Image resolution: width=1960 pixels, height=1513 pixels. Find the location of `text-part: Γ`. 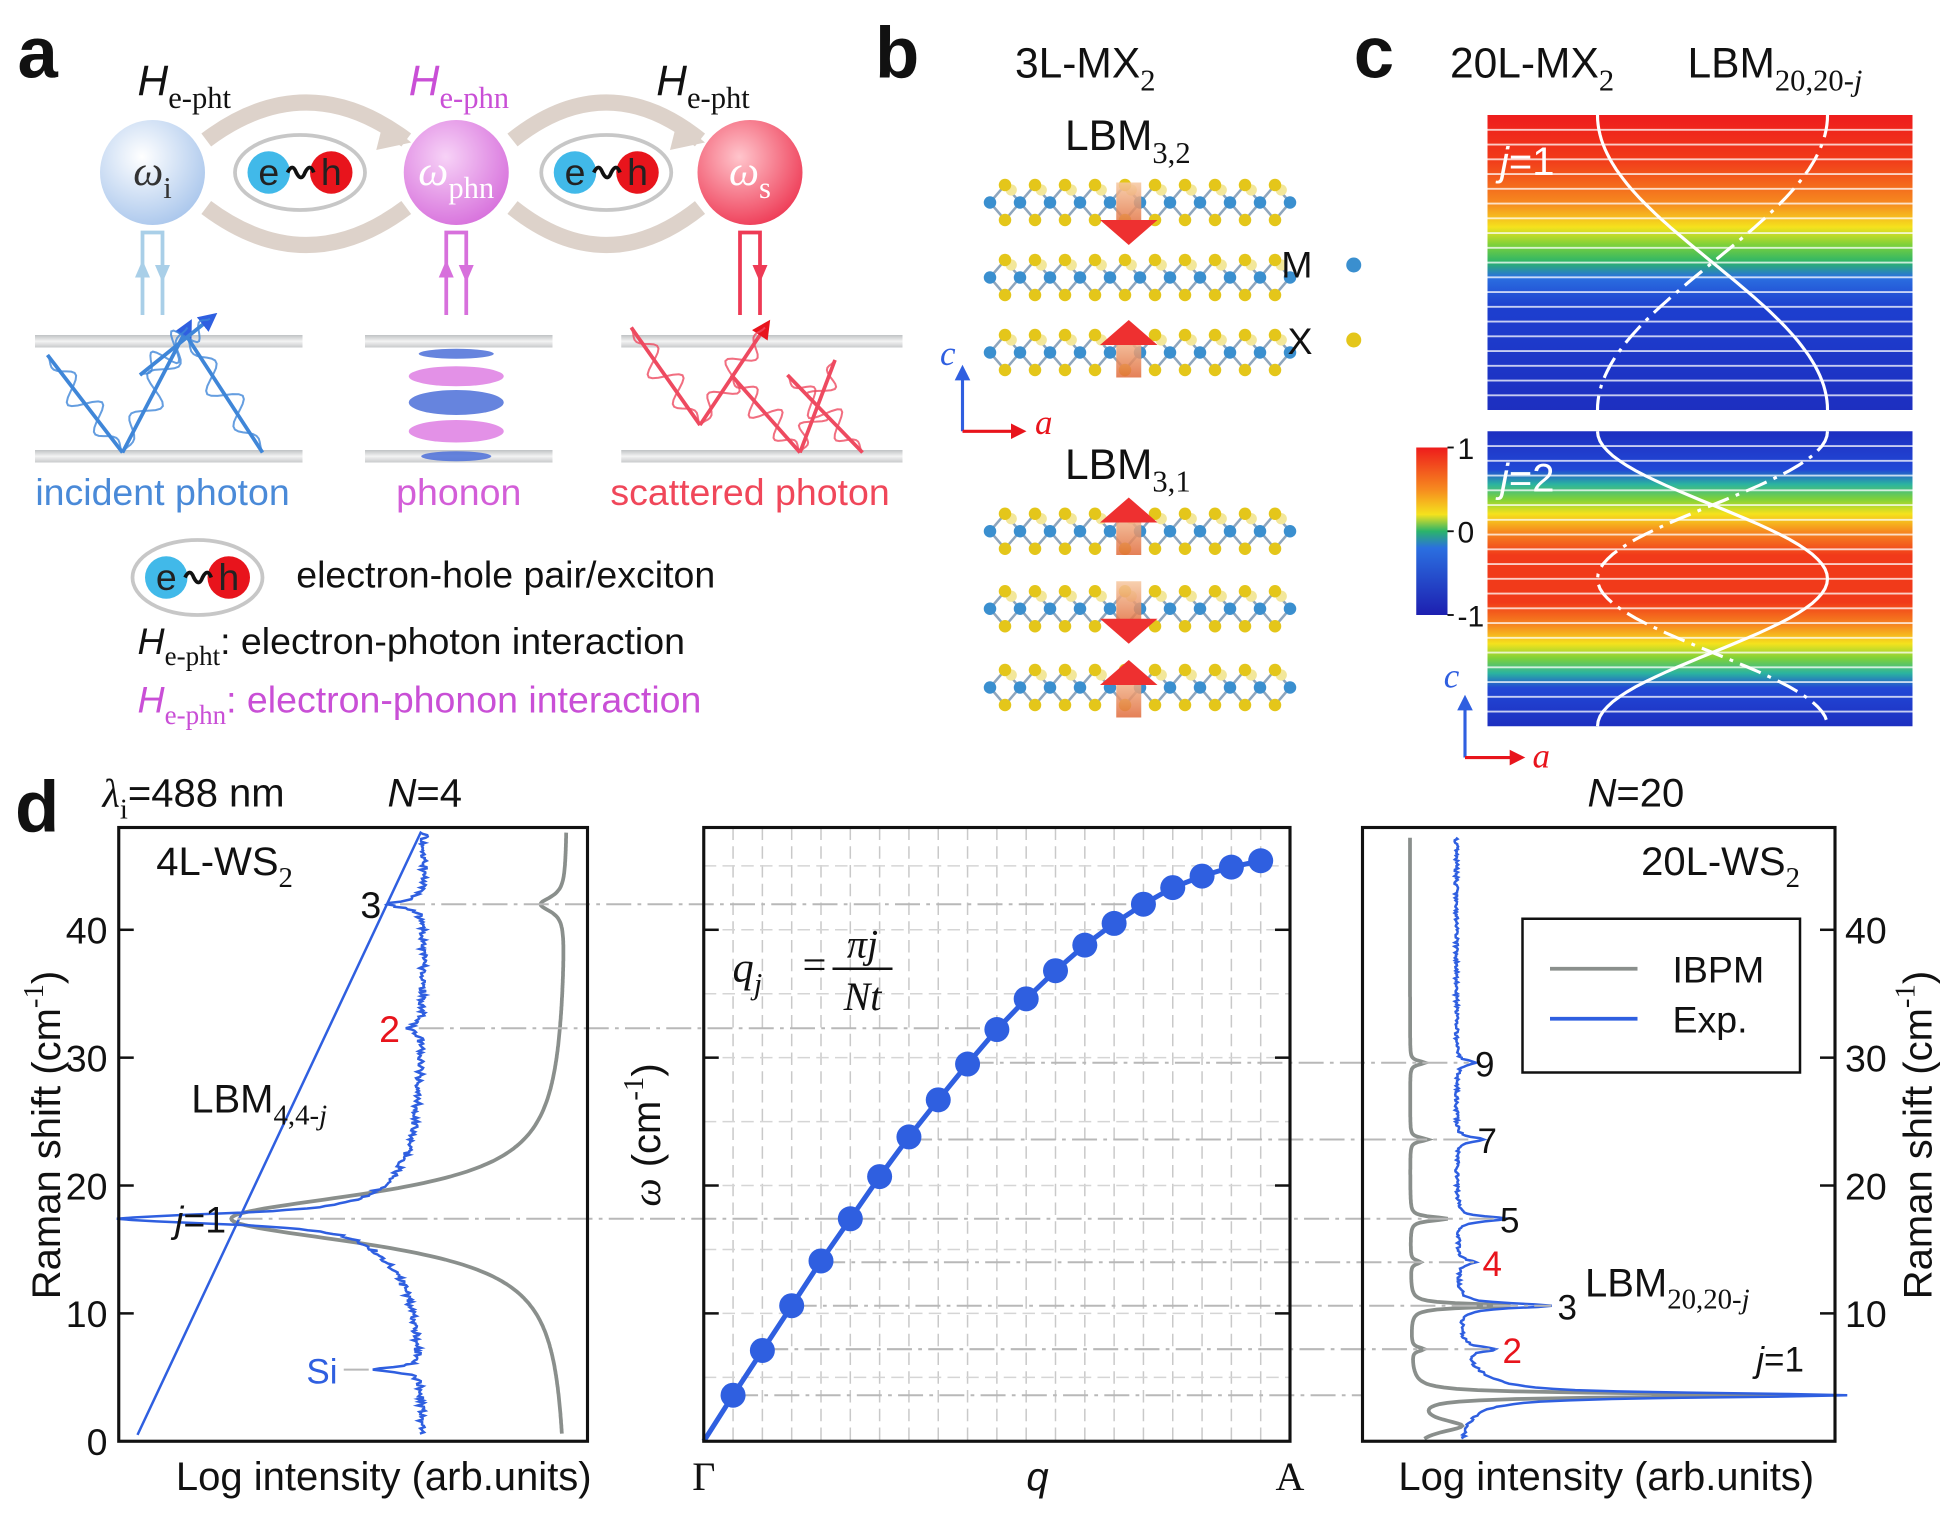

text-part: Γ is located at coordinates (703, 1476).